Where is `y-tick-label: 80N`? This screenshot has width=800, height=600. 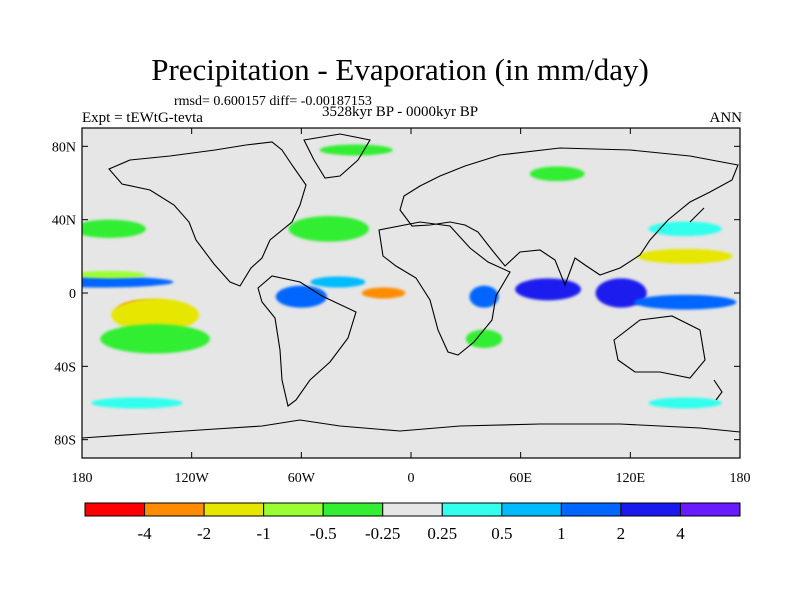
y-tick-label: 80N is located at coordinates (64, 147).